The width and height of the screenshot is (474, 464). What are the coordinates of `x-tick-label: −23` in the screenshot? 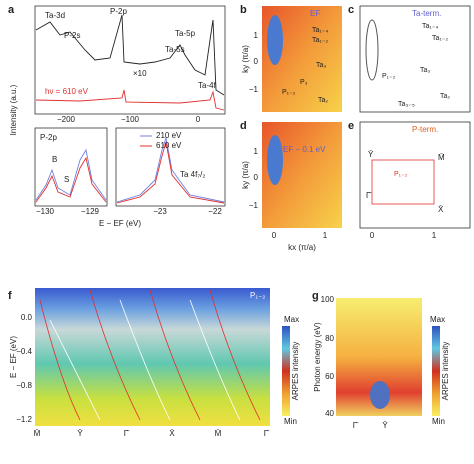 It's located at (160, 211).